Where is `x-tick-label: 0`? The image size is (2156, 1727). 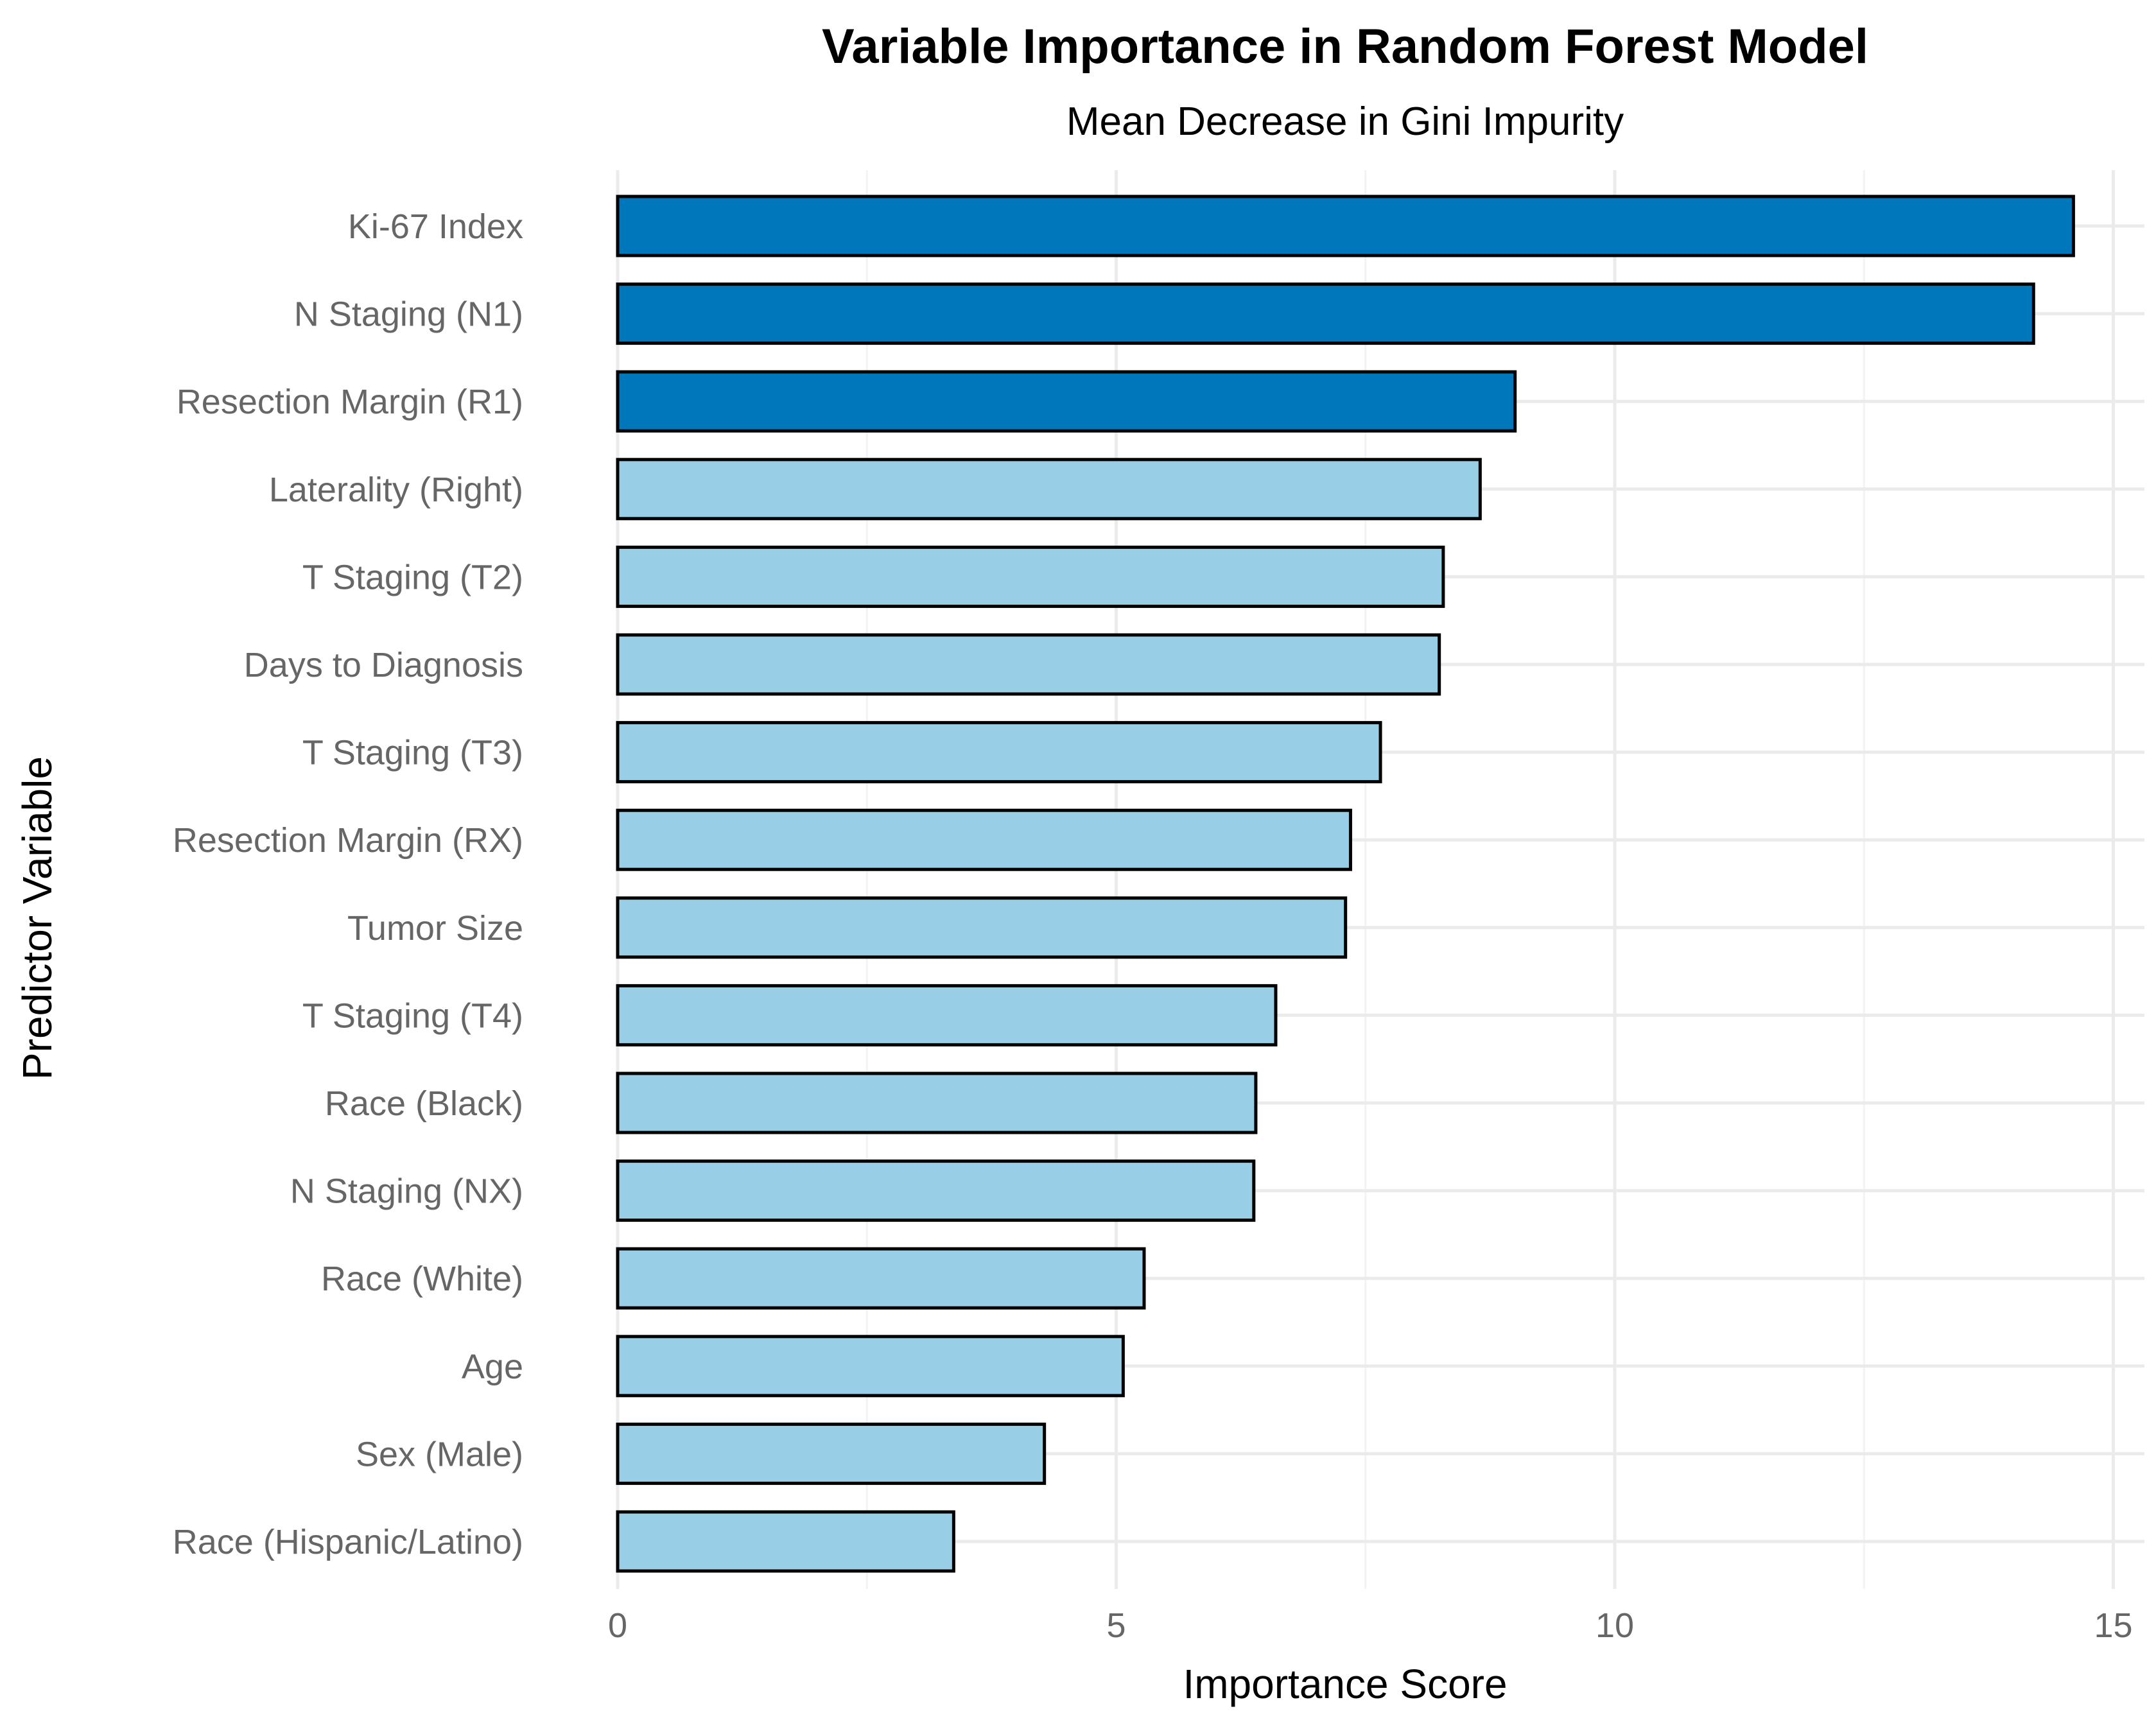
x-tick-label: 0 is located at coordinates (617, 1625).